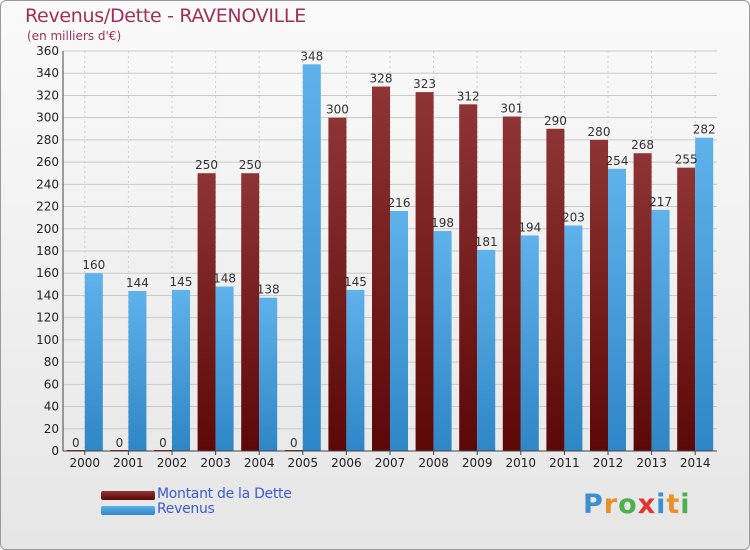  I want to click on x-tick-label: 2008, so click(433, 463).